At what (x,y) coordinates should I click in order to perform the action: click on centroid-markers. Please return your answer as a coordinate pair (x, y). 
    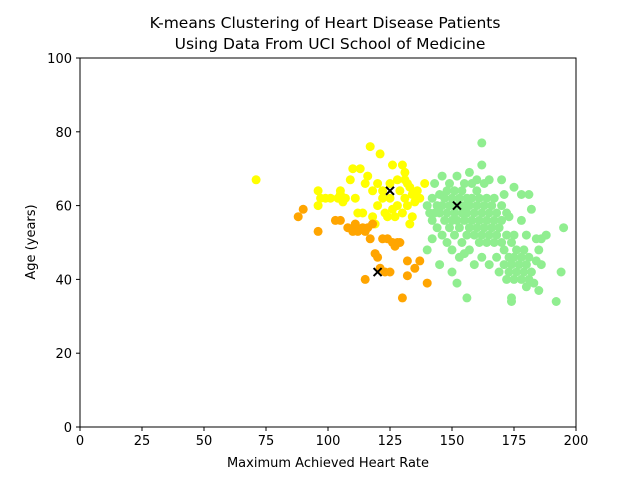
    Looking at the image, I should click on (417, 231).